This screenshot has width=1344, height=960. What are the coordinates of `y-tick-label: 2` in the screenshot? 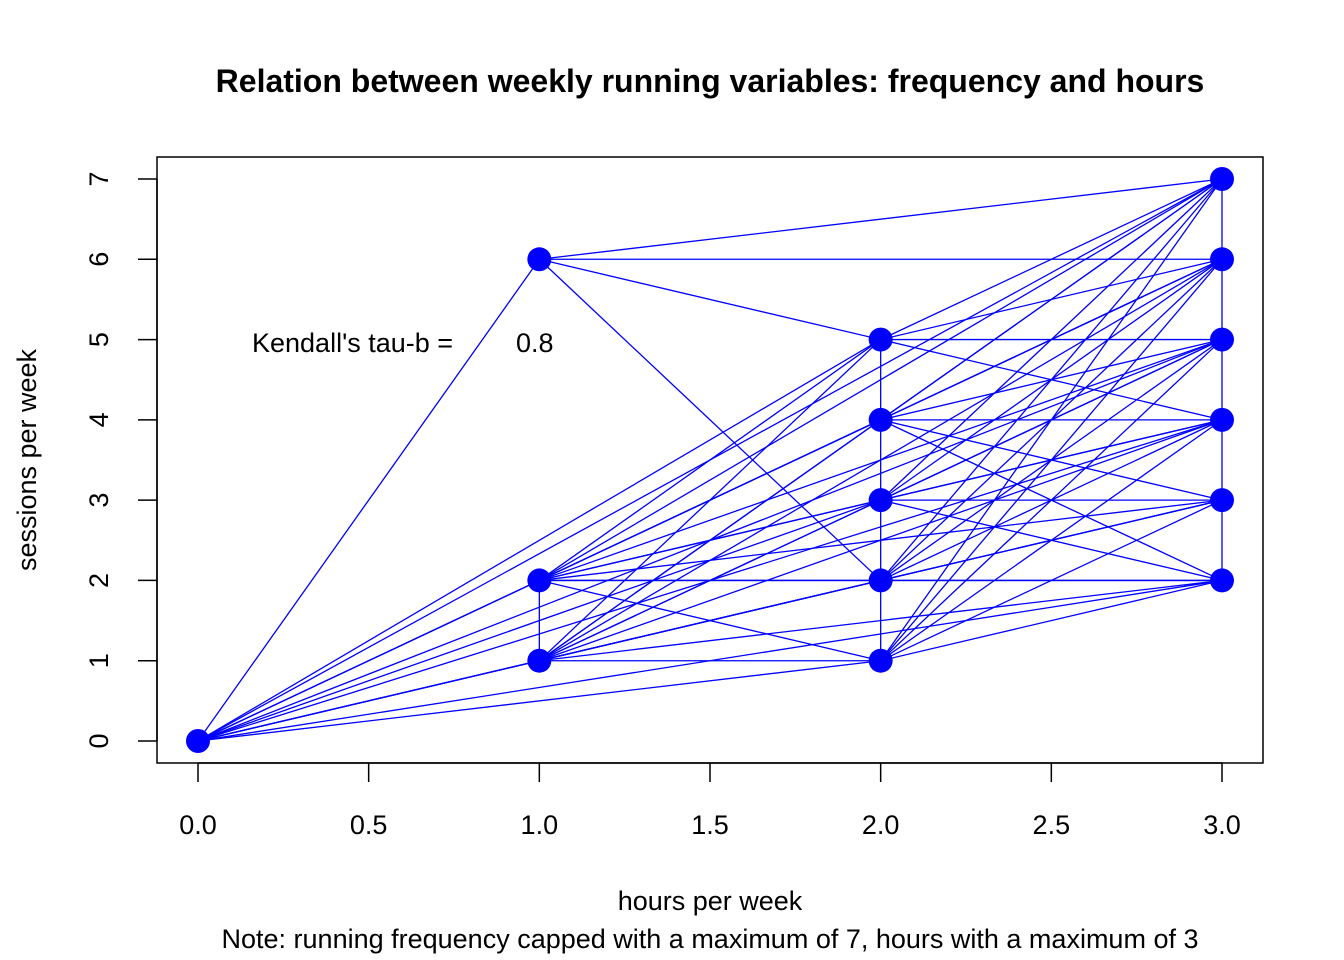 It's located at (99, 580).